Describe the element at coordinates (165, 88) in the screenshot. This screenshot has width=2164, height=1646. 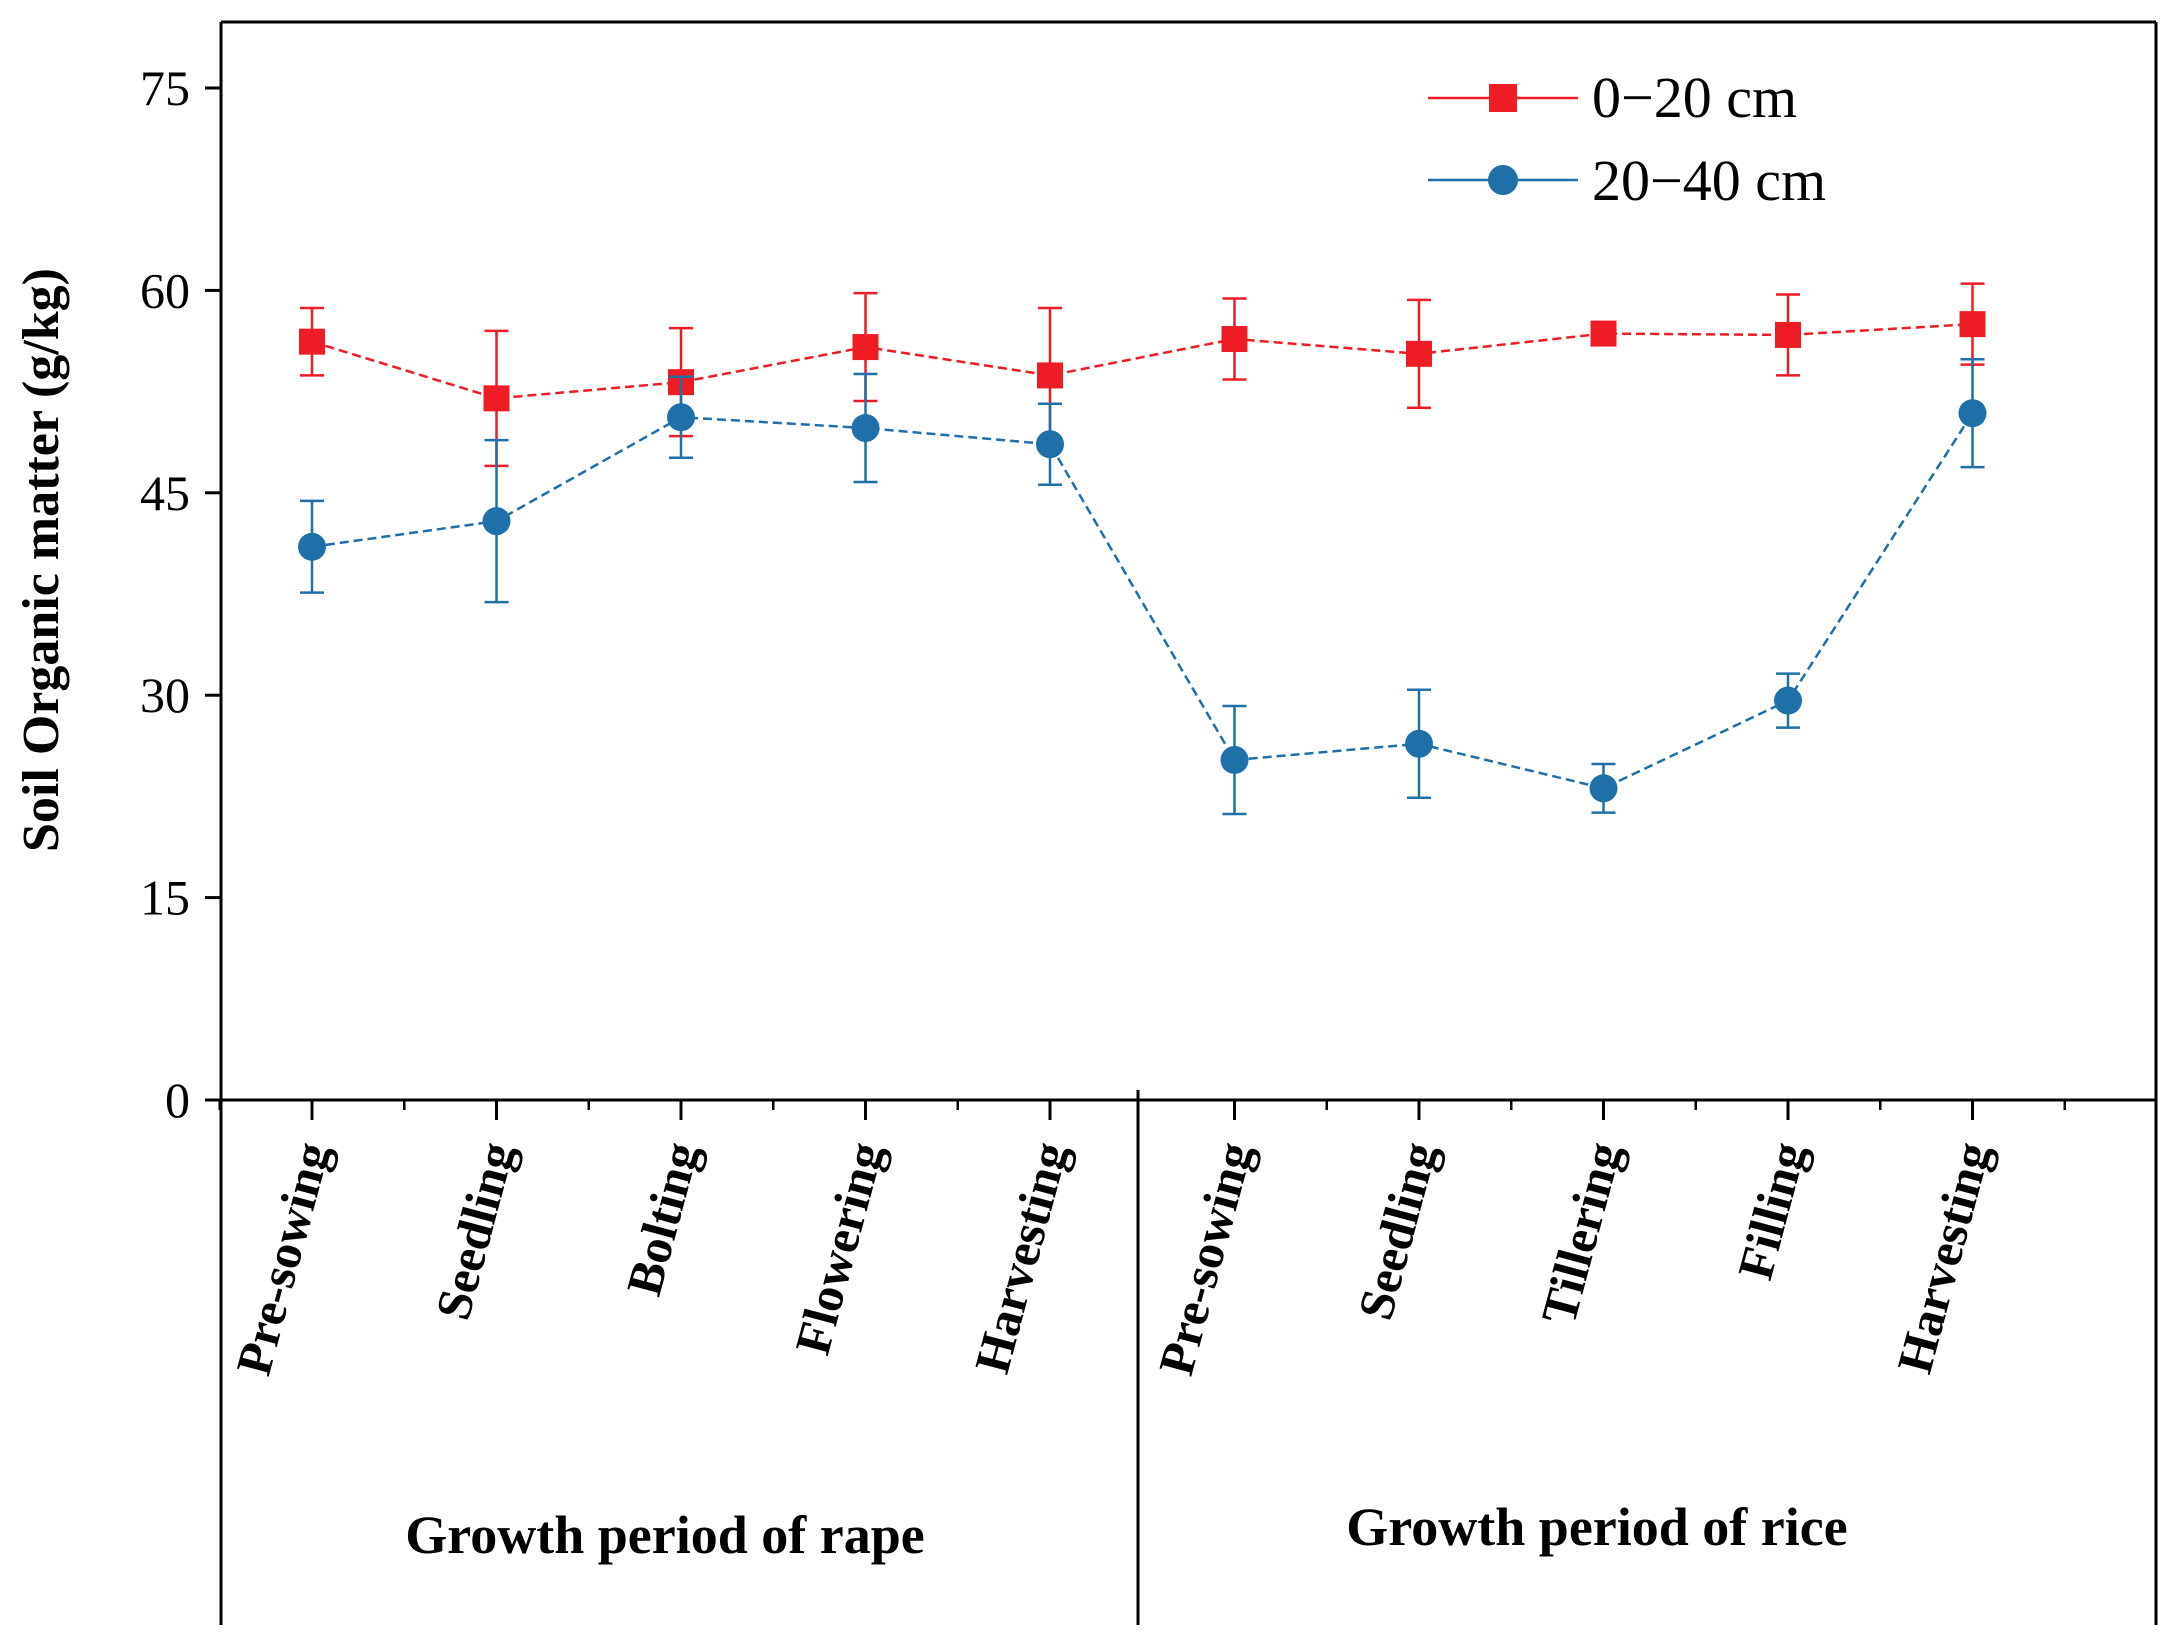
I see `y-tick-label-75: 75` at that location.